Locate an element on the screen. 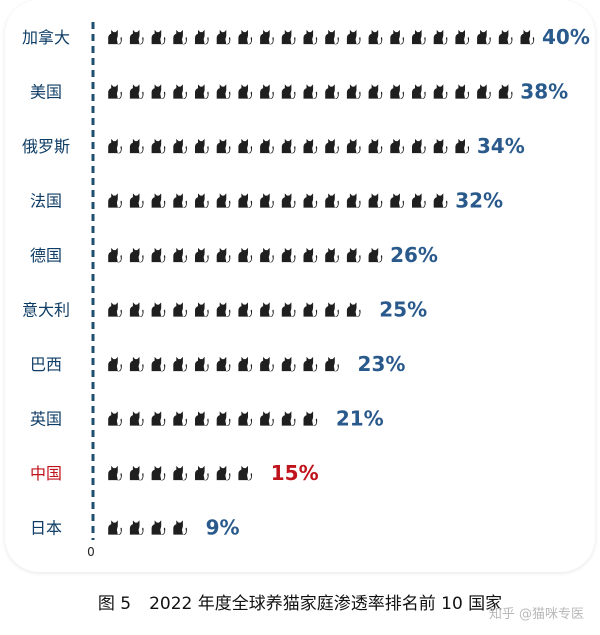  category-label: 德国 is located at coordinates (46, 255).